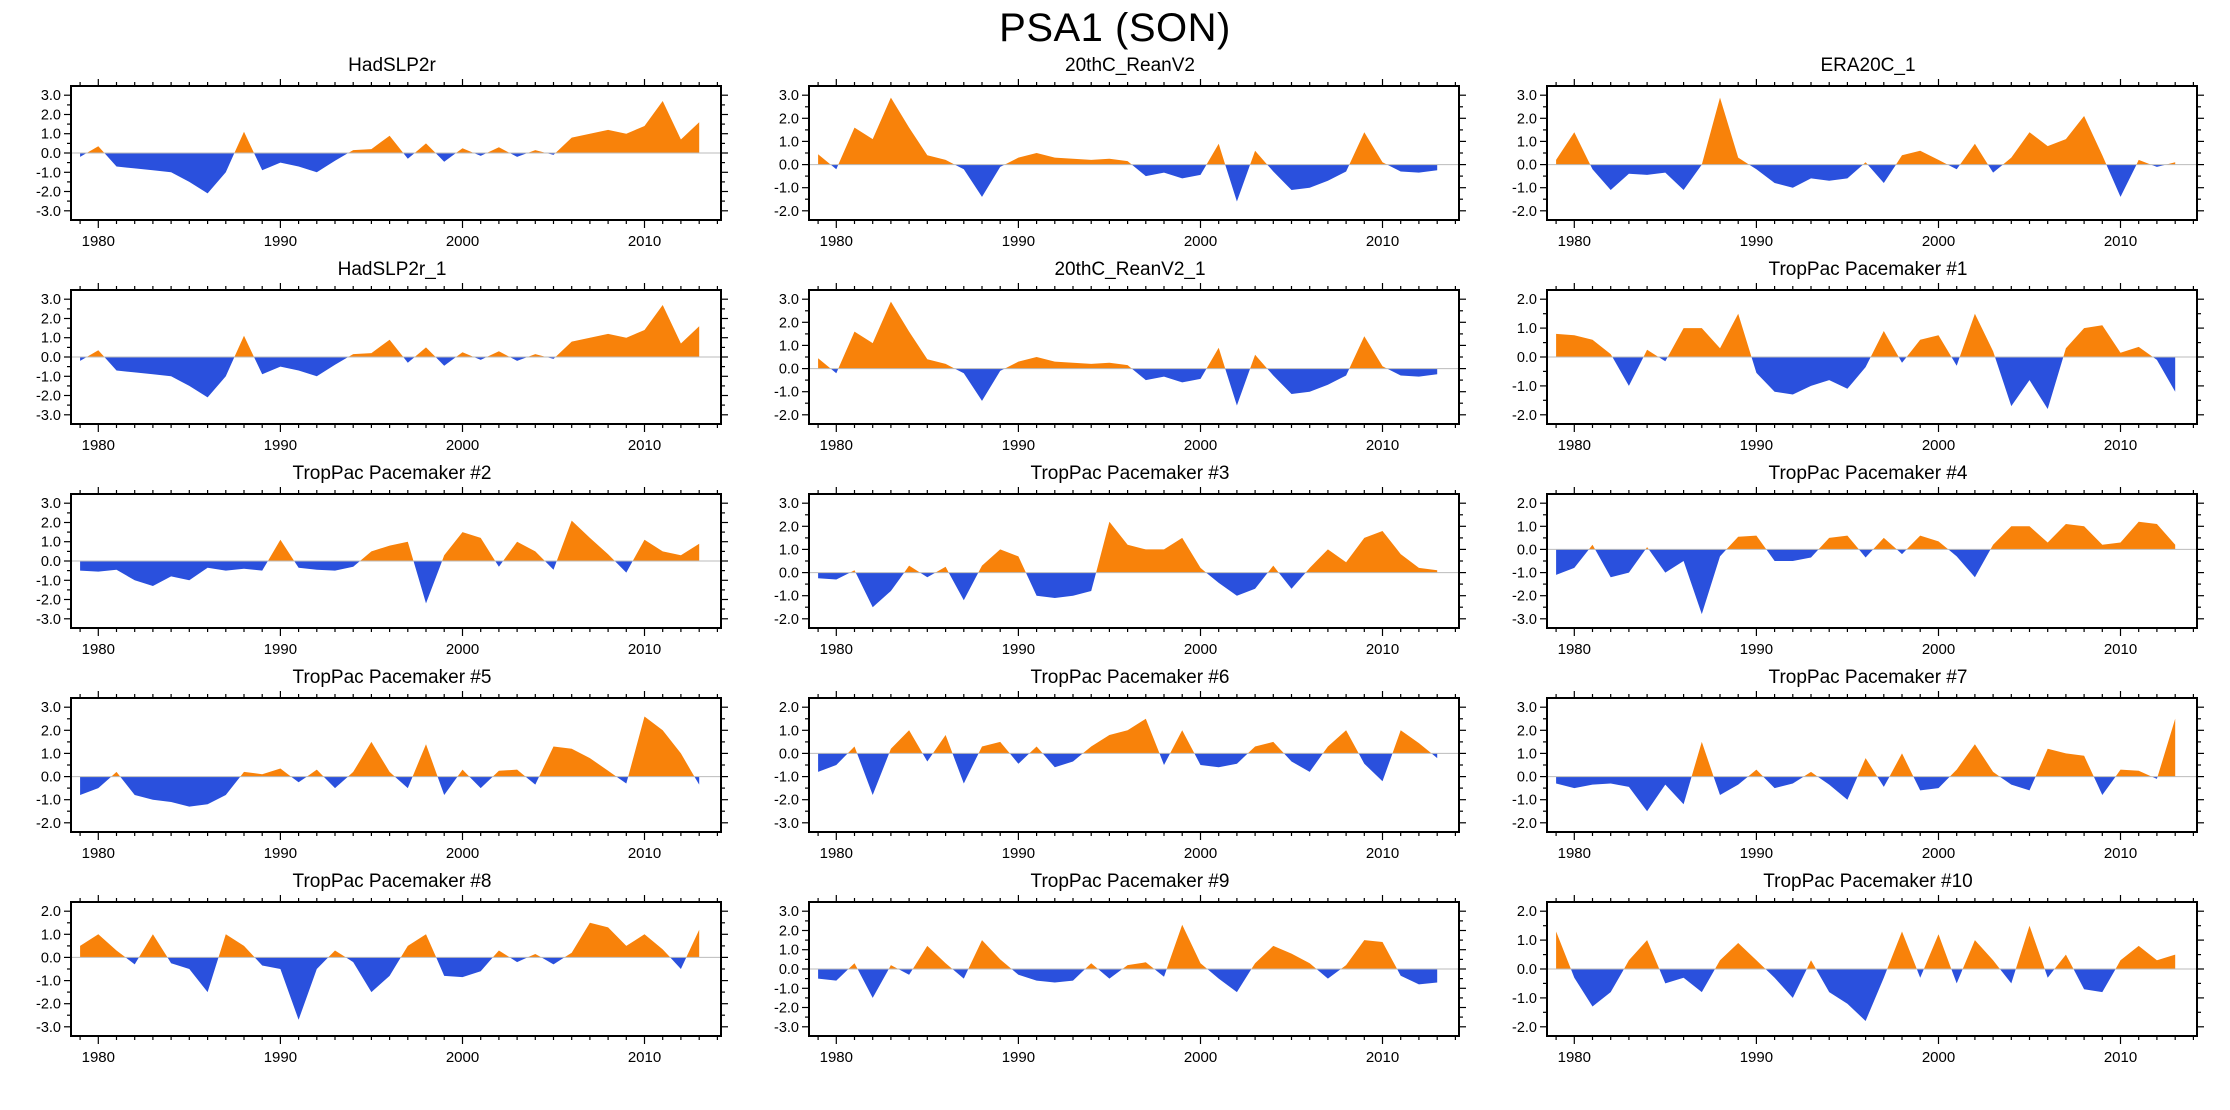  I want to click on y-axis-labels: 2.0 1.0 0.0 -1.0 -2.0 -3.0, so click(48, 970).